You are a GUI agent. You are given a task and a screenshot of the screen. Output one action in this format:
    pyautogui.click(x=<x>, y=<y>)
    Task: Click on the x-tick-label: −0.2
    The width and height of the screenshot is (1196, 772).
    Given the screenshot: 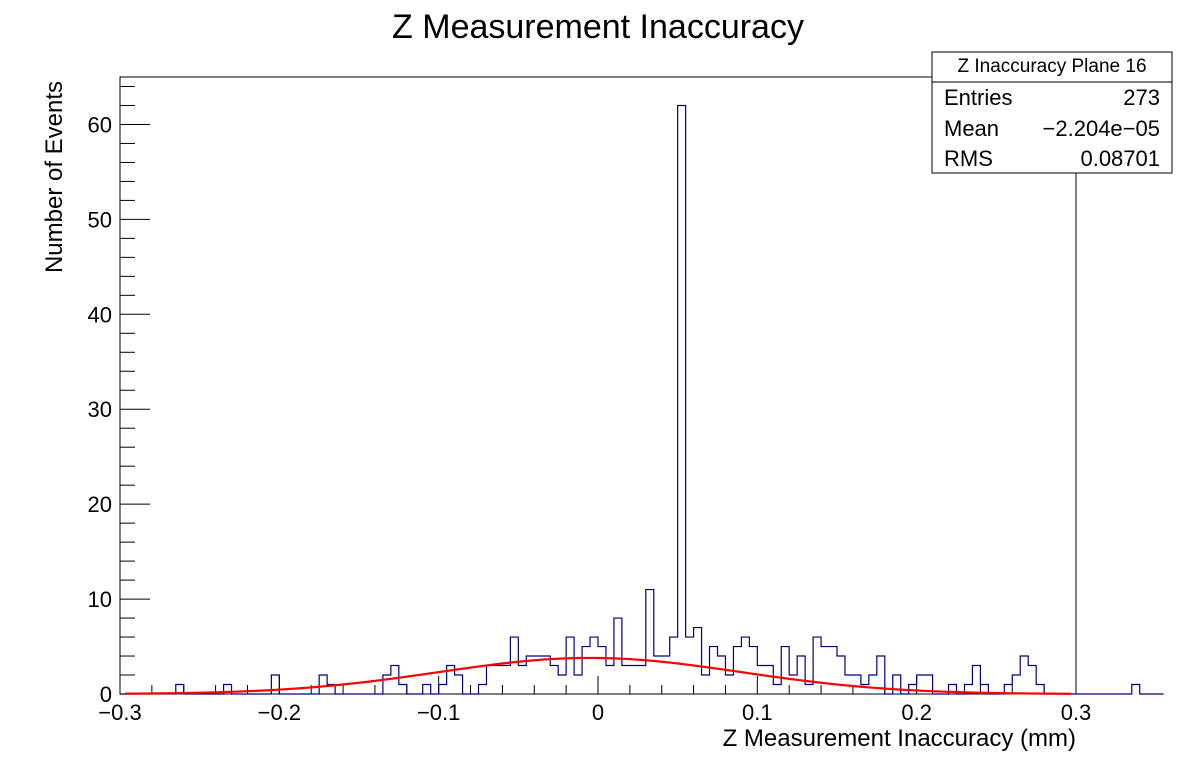 What is the action you would take?
    pyautogui.click(x=279, y=712)
    